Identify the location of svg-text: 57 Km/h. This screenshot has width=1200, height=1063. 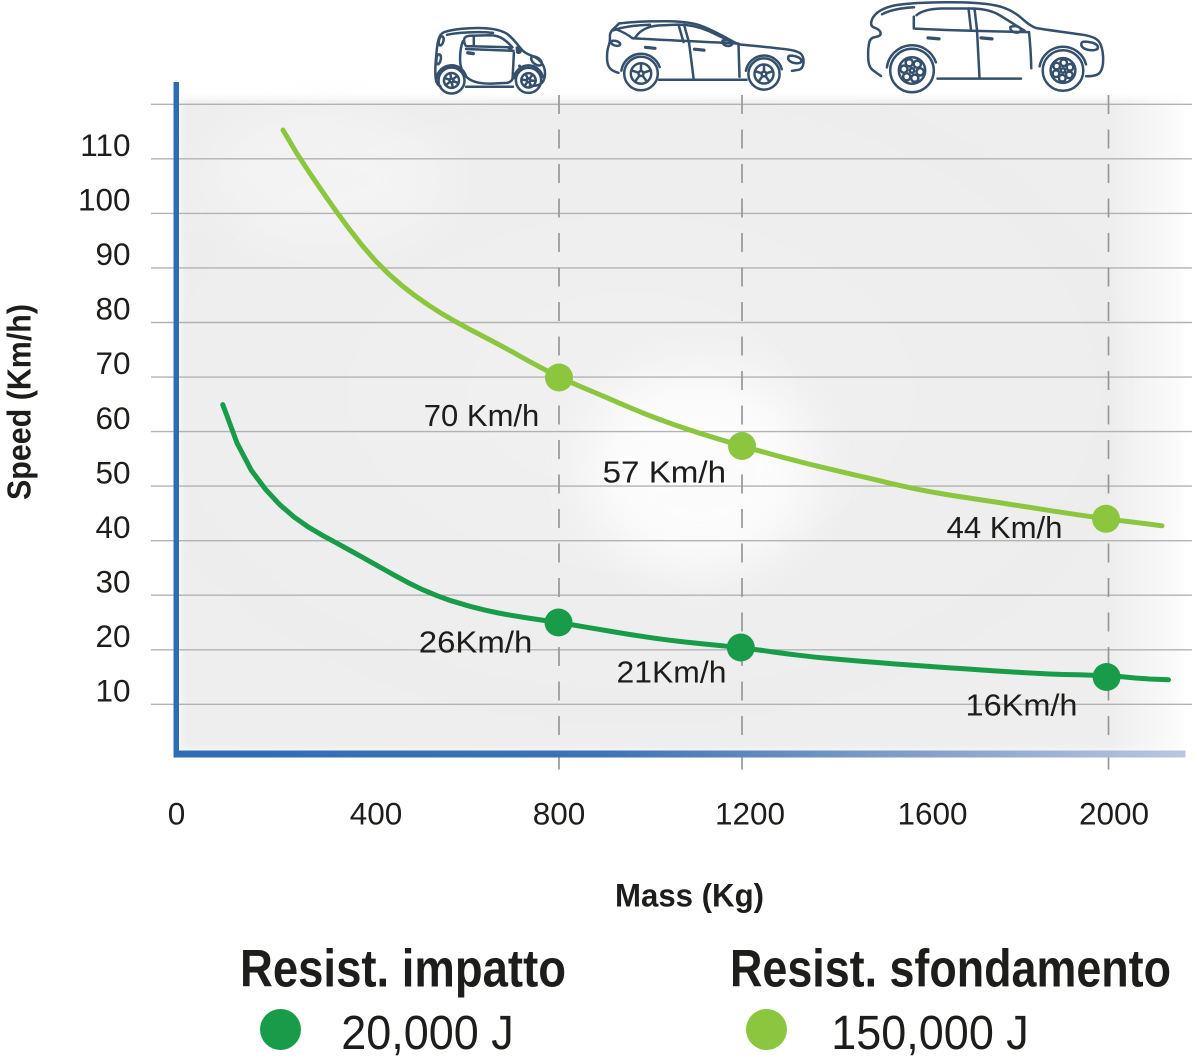
(665, 471).